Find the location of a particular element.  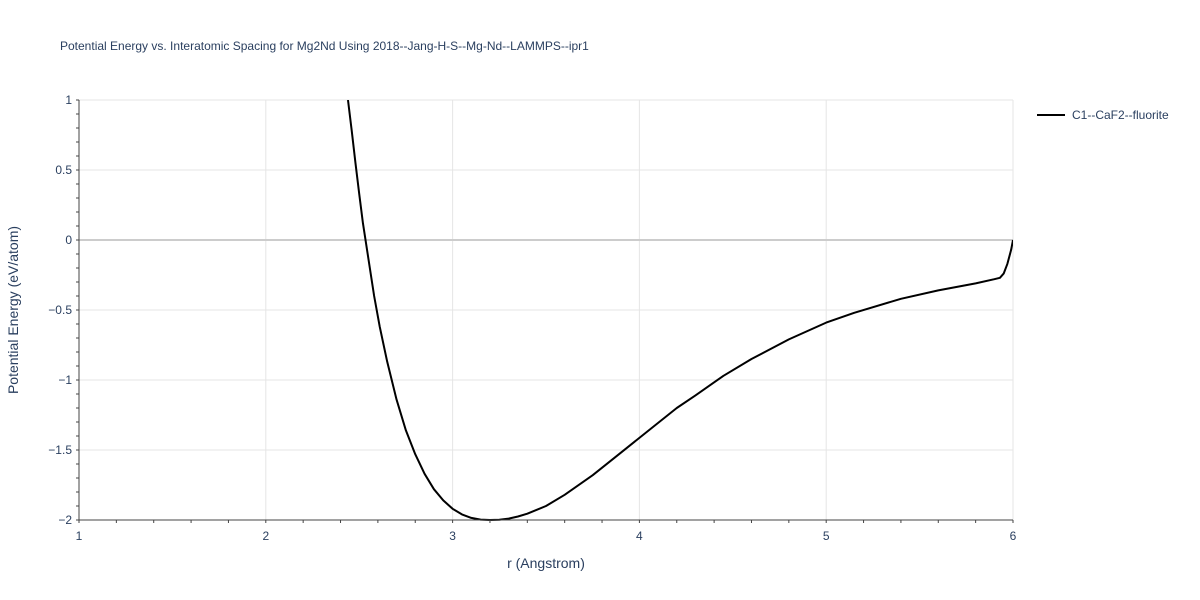

x-tick-label: 5 is located at coordinates (826, 536).